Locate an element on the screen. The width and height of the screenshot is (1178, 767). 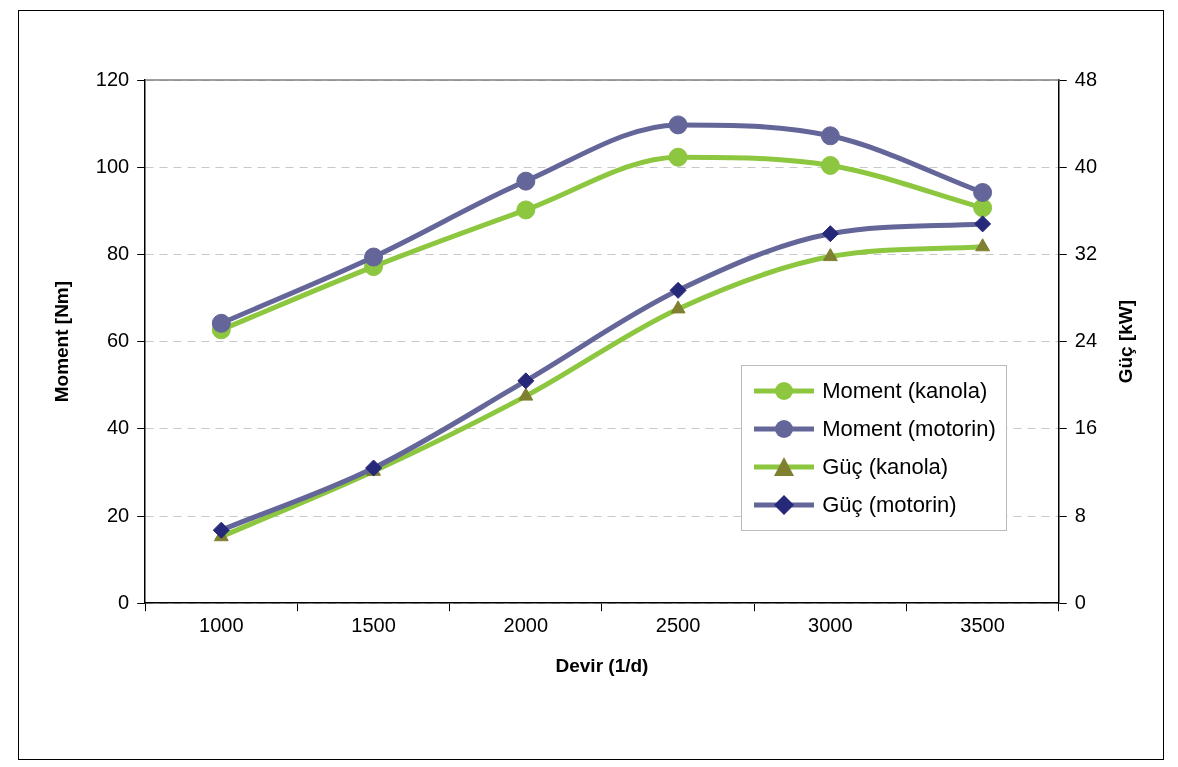
x-tick-label: 3500 is located at coordinates (982, 624).